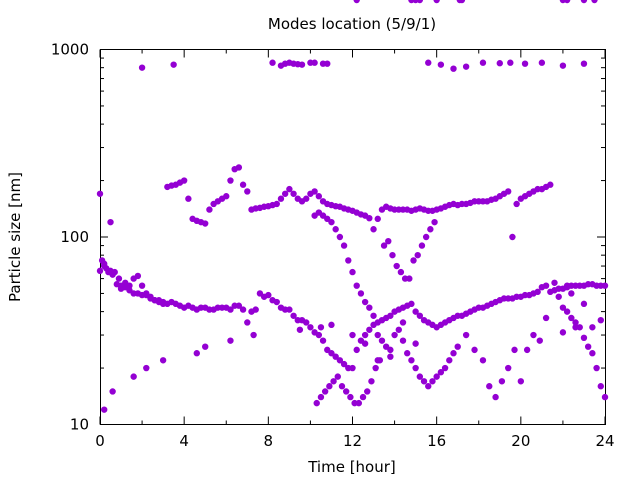  What do you see at coordinates (352, 441) in the screenshot?
I see `x-tick-label: 12` at bounding box center [352, 441].